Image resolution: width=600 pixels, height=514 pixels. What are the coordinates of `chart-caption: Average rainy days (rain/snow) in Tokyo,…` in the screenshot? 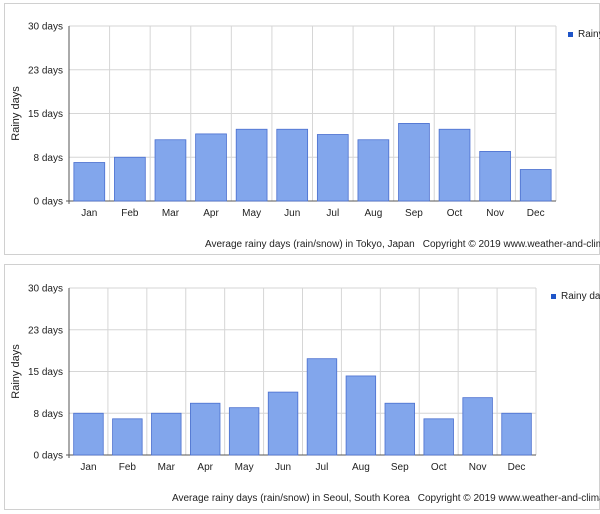 It's located at (310, 244).